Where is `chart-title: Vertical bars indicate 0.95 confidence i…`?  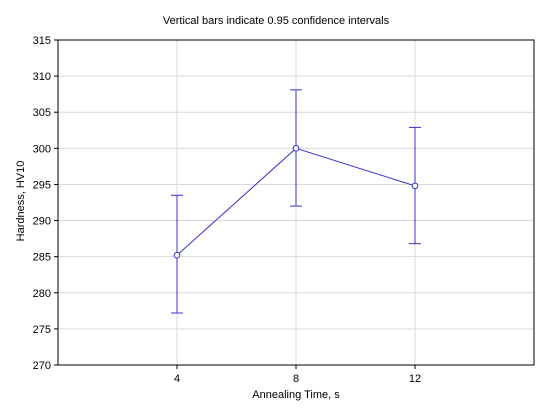
chart-title: Vertical bars indicate 0.95 confidence i… is located at coordinates (276, 21).